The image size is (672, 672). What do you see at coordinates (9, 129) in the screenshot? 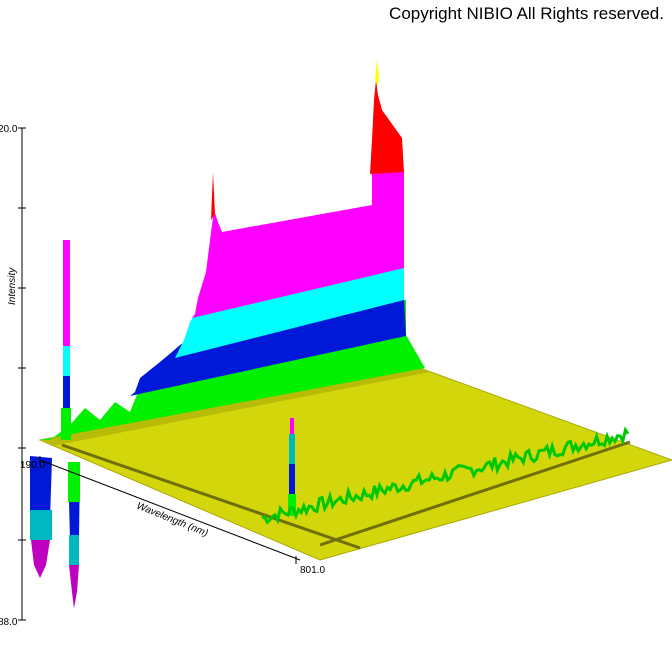
I see `y-tick-label-top: 20.0` at bounding box center [9, 129].